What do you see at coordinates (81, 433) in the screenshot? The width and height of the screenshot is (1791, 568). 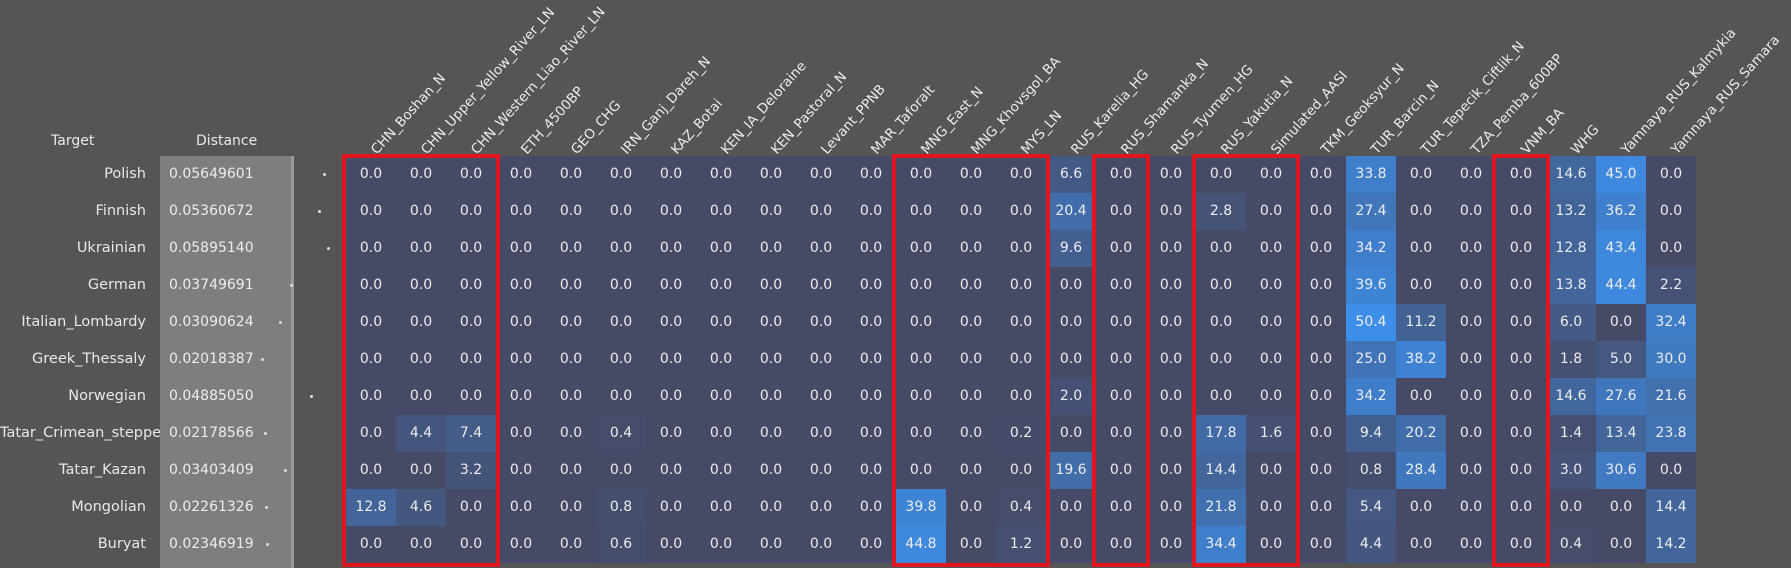 I see `row-target-name: Tatar_Crimean_steppe` at bounding box center [81, 433].